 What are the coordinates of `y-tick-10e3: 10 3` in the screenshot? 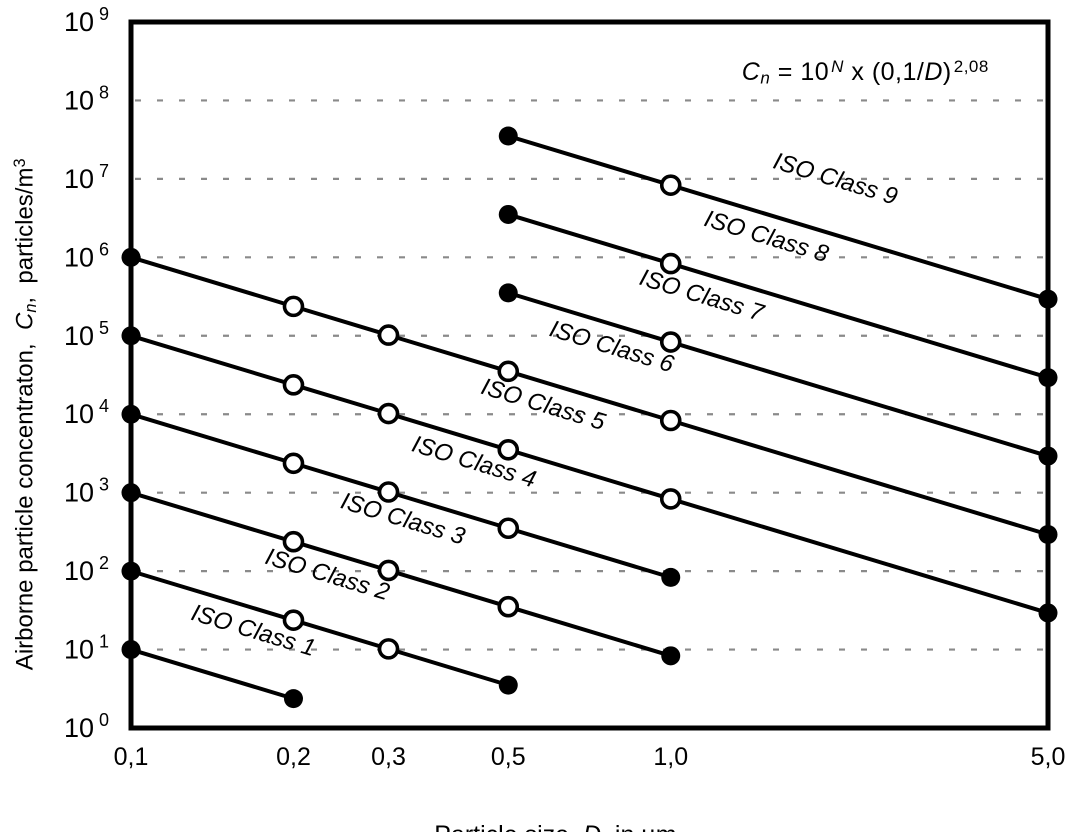 It's located at (86, 491).